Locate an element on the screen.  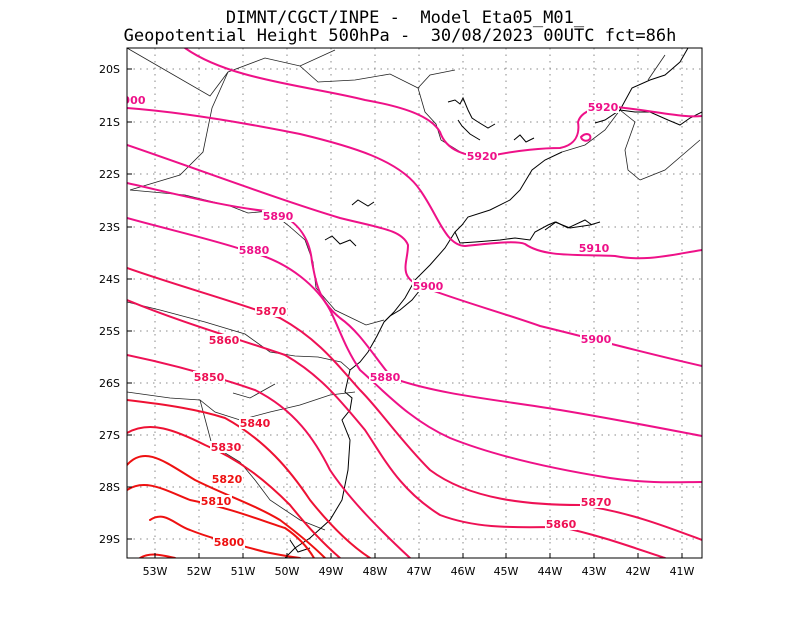
lon-tick-label: 43W is located at coordinates (594, 571).